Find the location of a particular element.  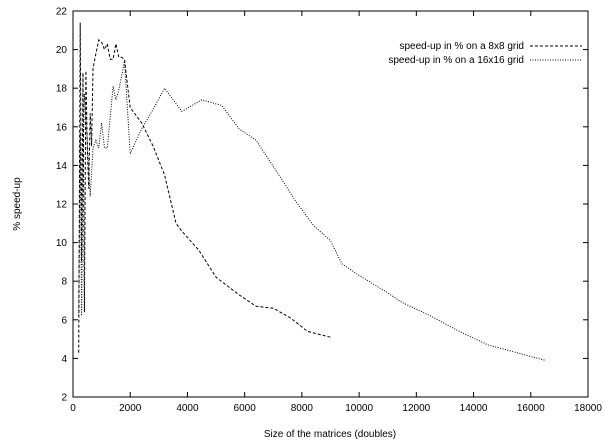

y-tick-label: 22 is located at coordinates (62, 12).